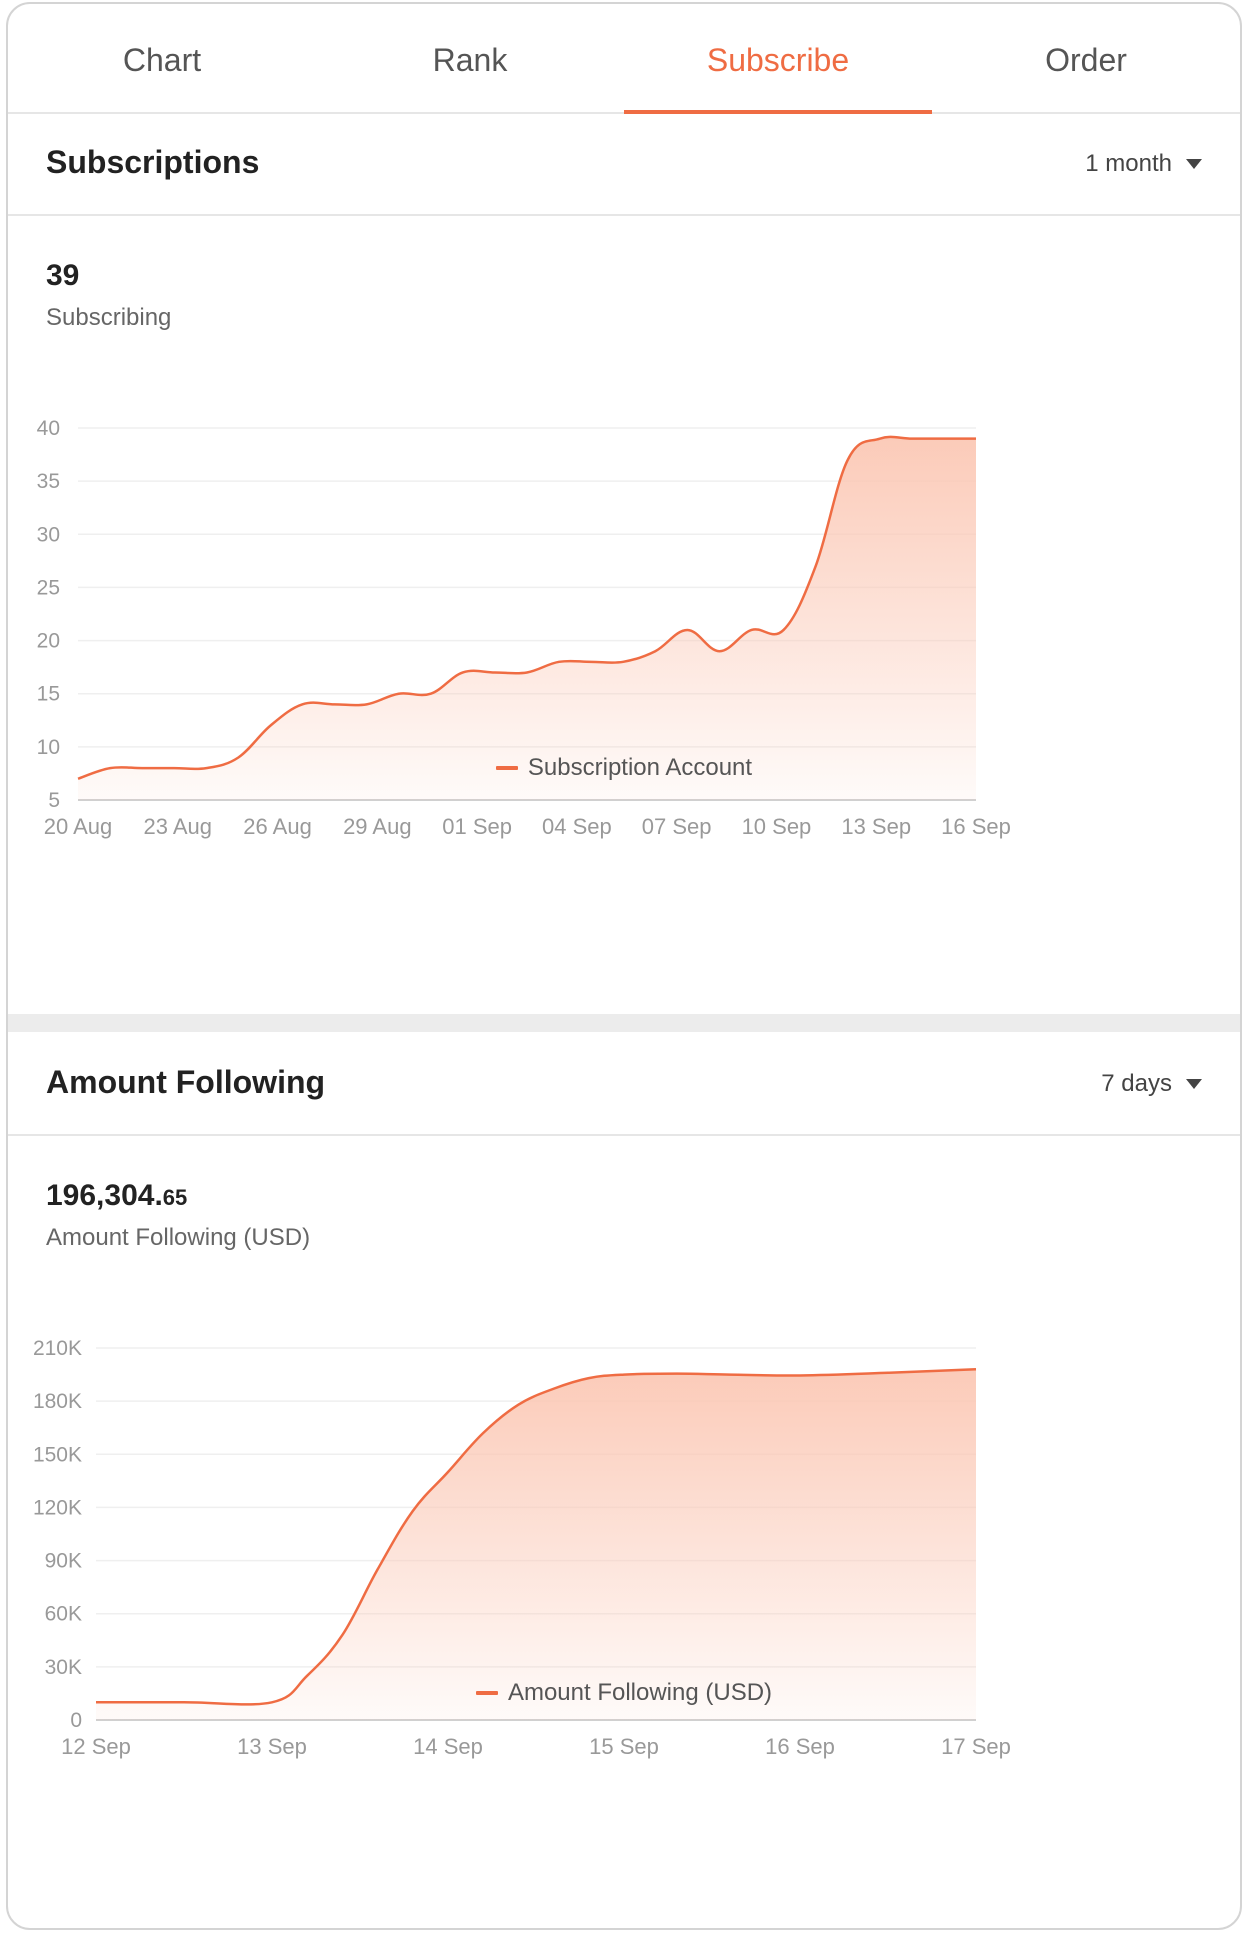 The width and height of the screenshot is (1248, 1934). Describe the element at coordinates (48, 481) in the screenshot. I see `y-tick-label: 35` at that location.